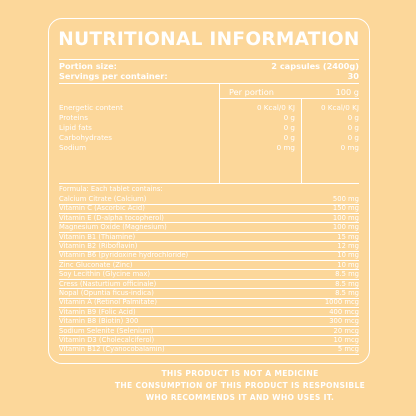  What do you see at coordinates (209, 66) in the screenshot?
I see `portion-row: Portion size: 2 capsules (2400g)` at bounding box center [209, 66].